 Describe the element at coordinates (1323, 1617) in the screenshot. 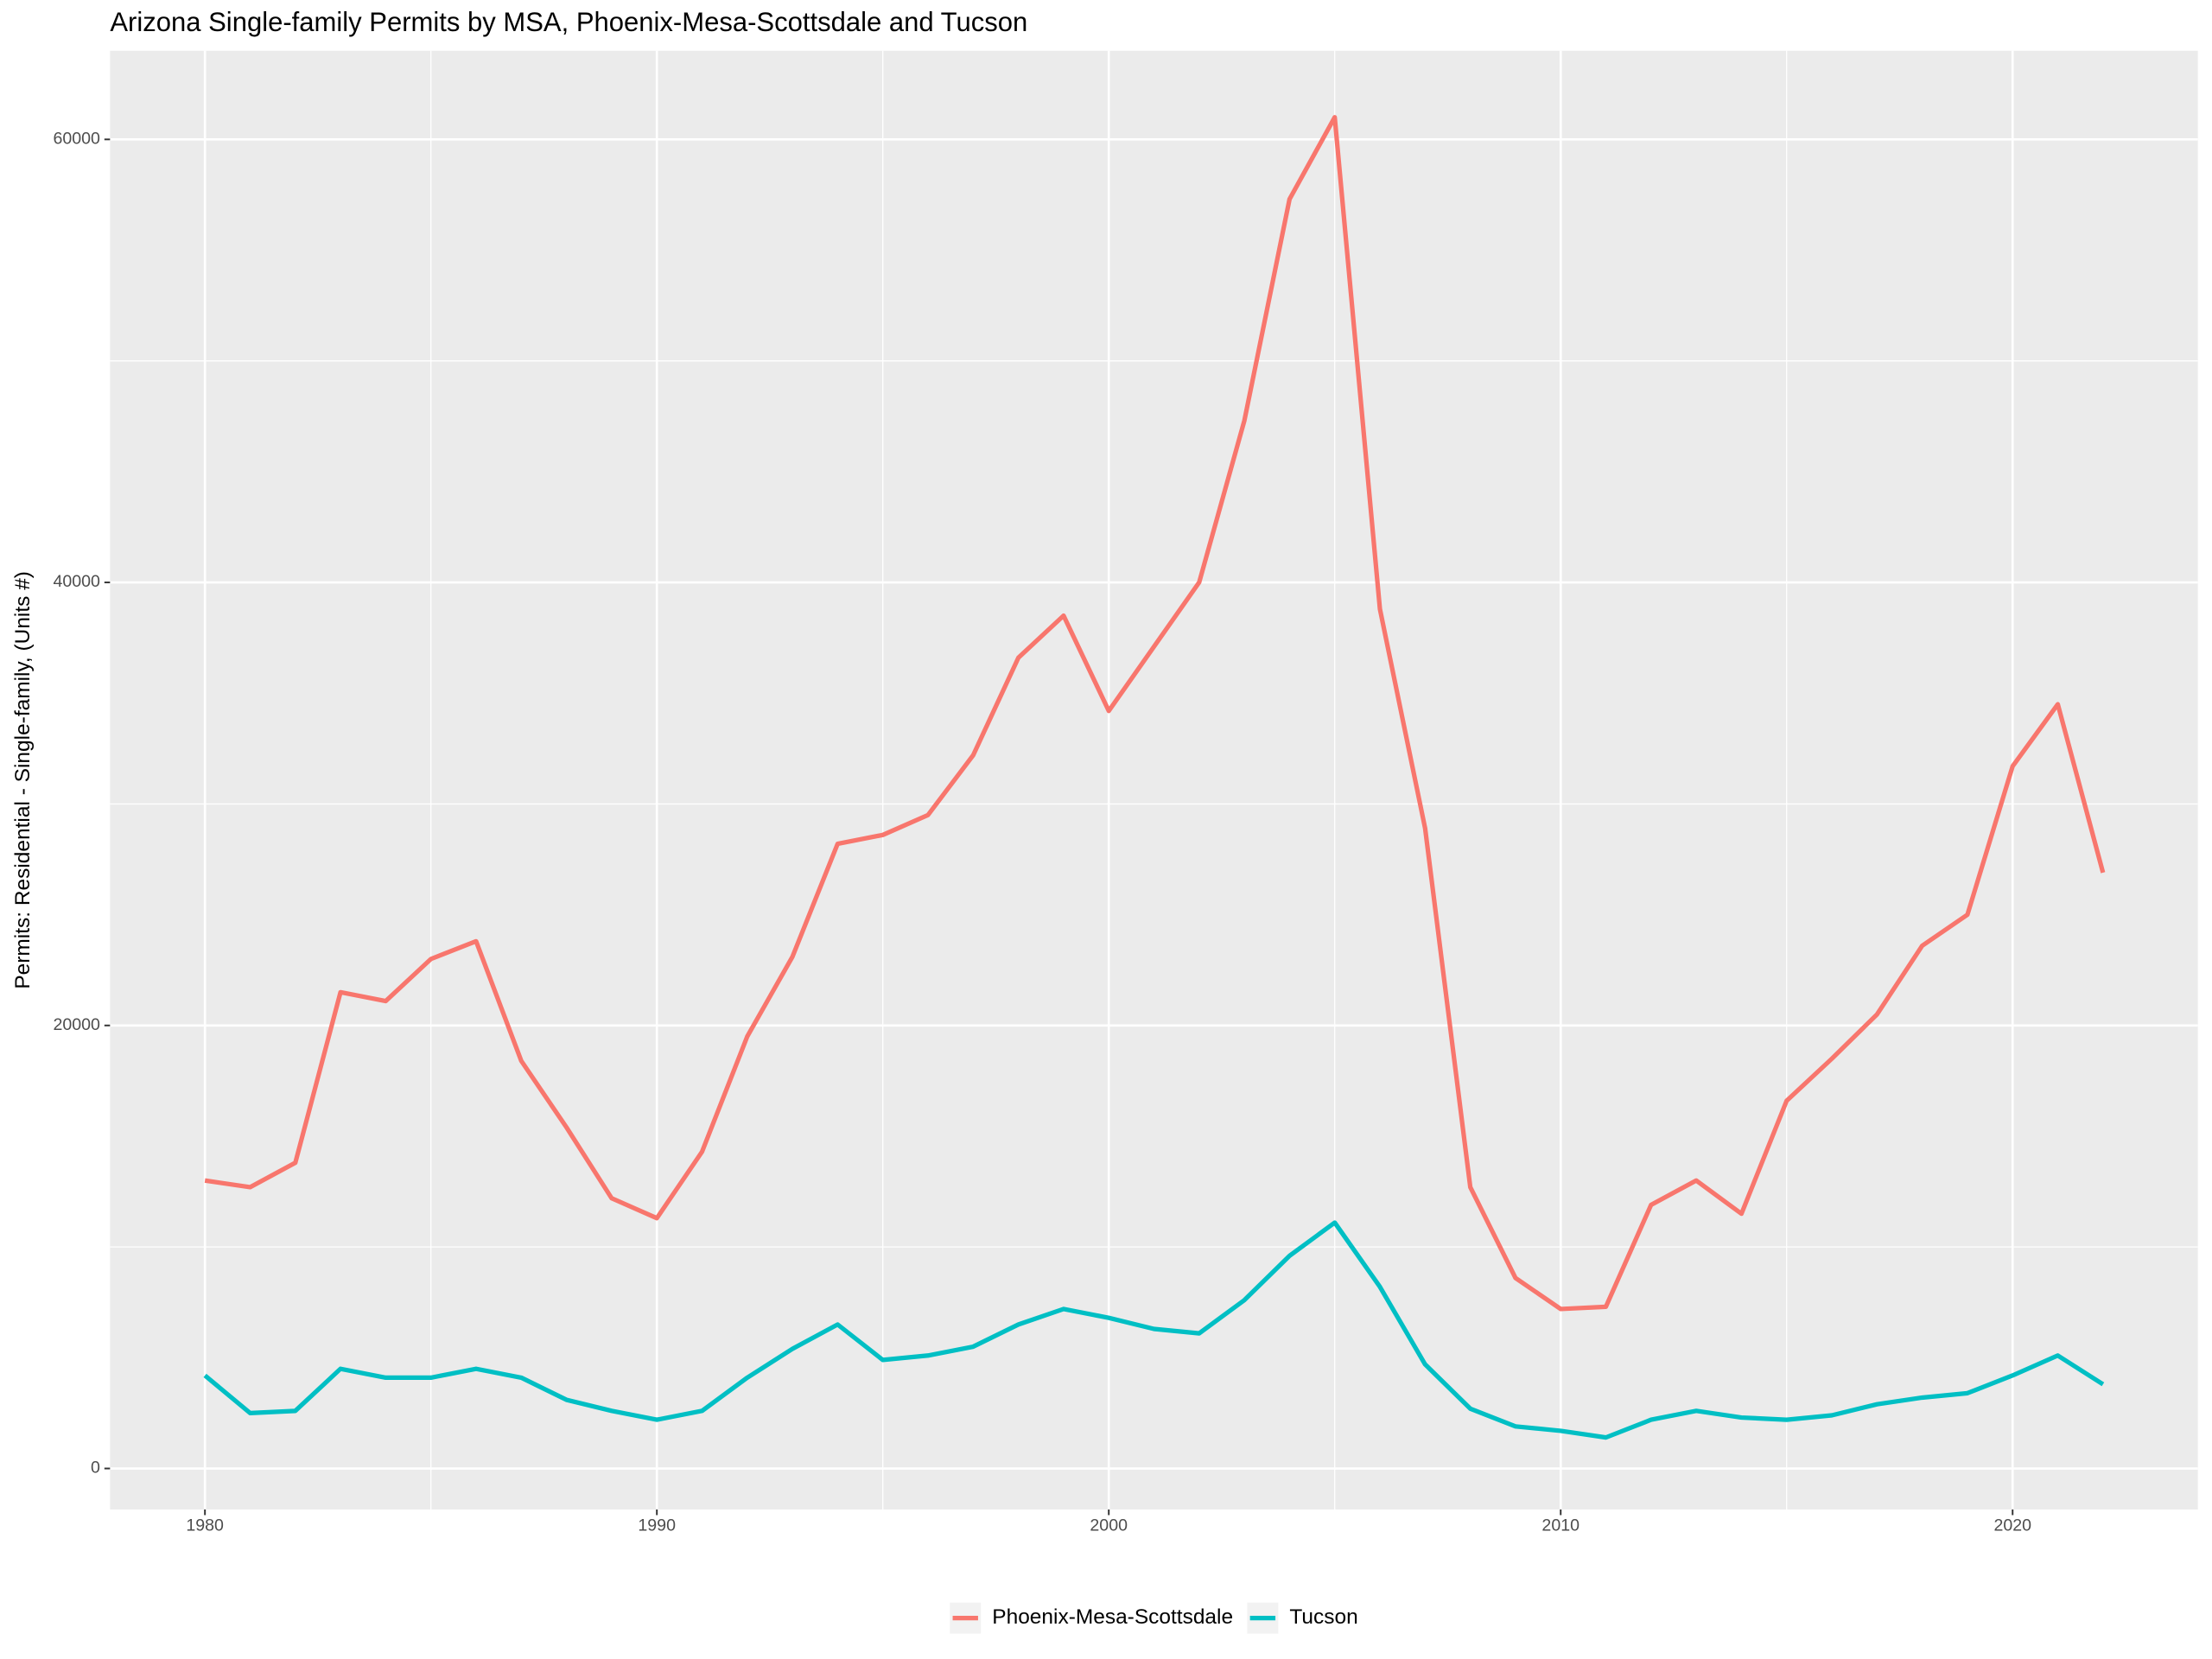

I see `legend-label: Tucson` at that location.